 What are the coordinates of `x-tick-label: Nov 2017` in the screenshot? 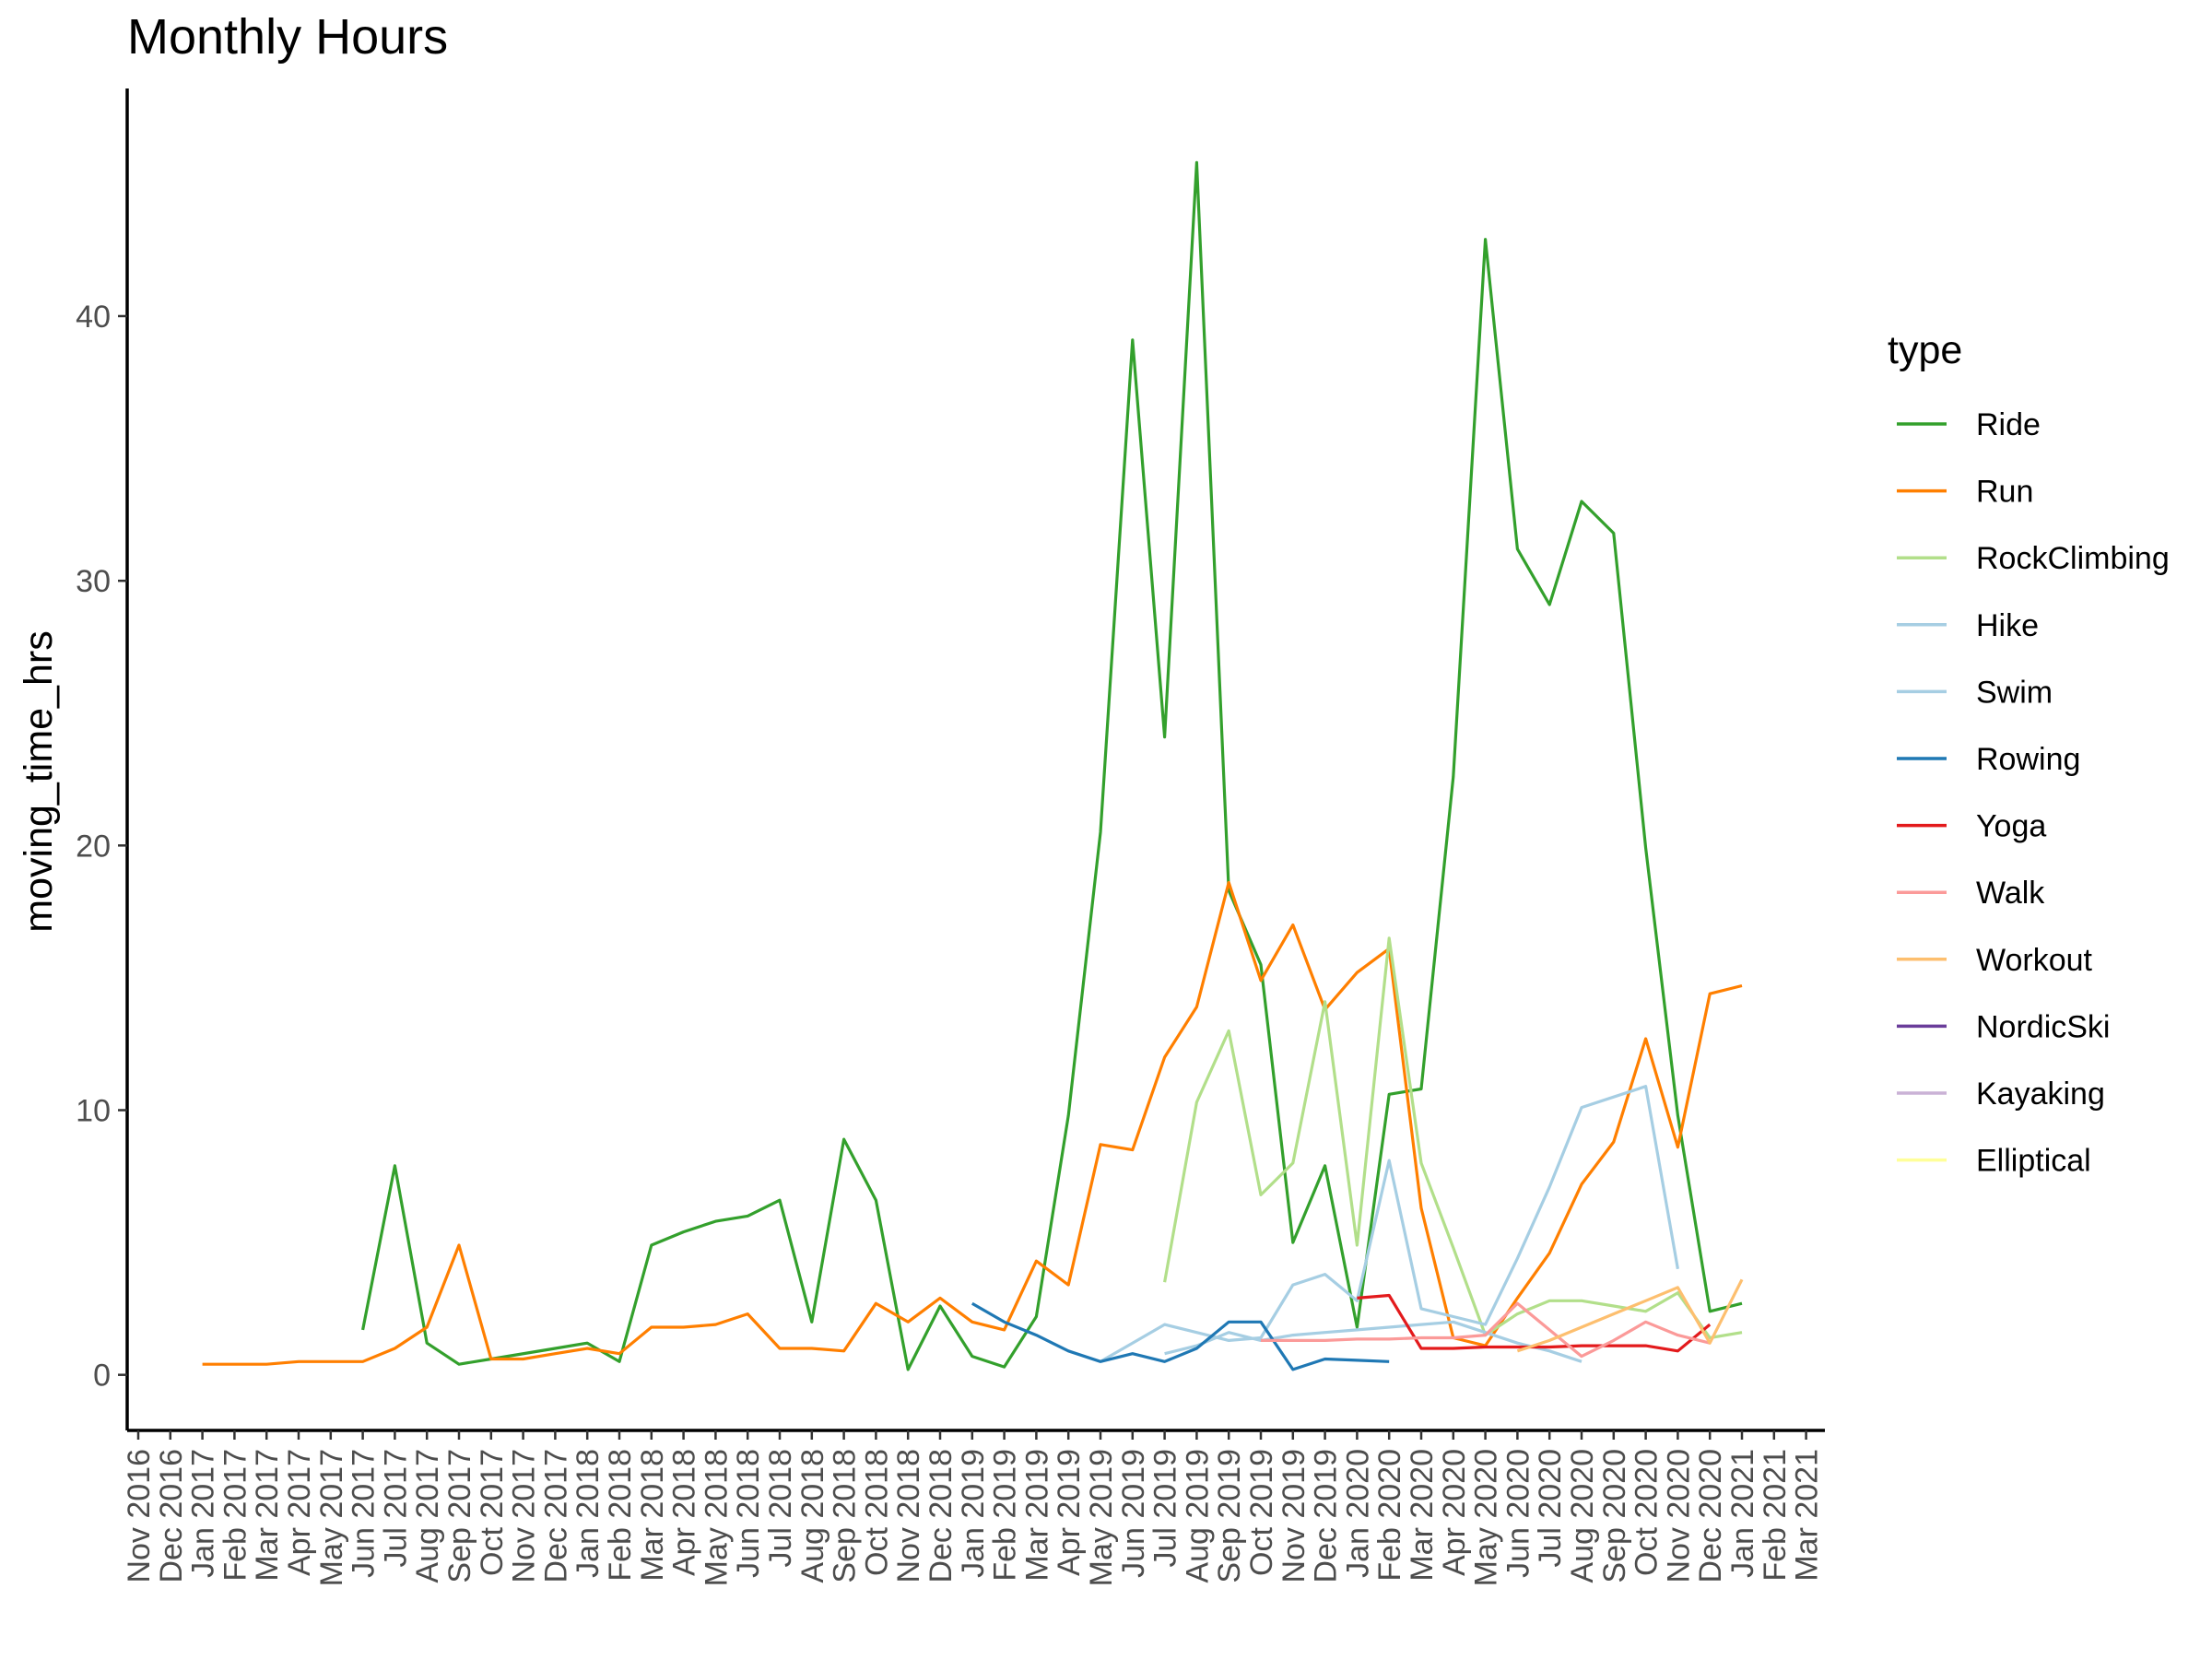 It's located at (524, 1516).